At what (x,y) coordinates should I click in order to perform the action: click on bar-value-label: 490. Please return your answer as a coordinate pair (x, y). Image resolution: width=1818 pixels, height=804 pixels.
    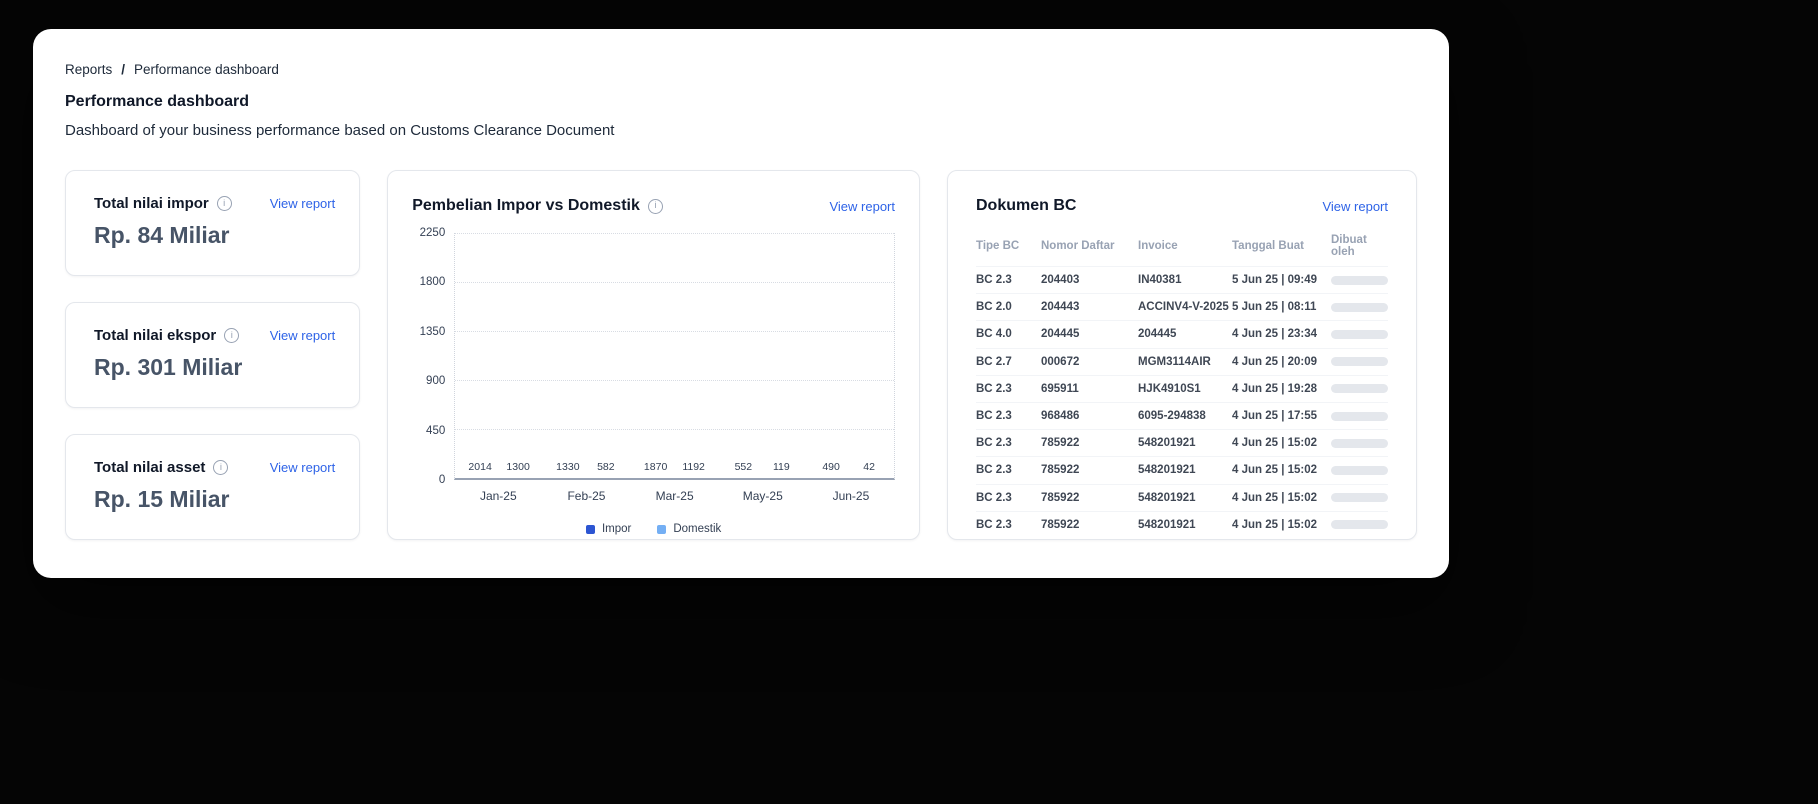
    Looking at the image, I should click on (831, 467).